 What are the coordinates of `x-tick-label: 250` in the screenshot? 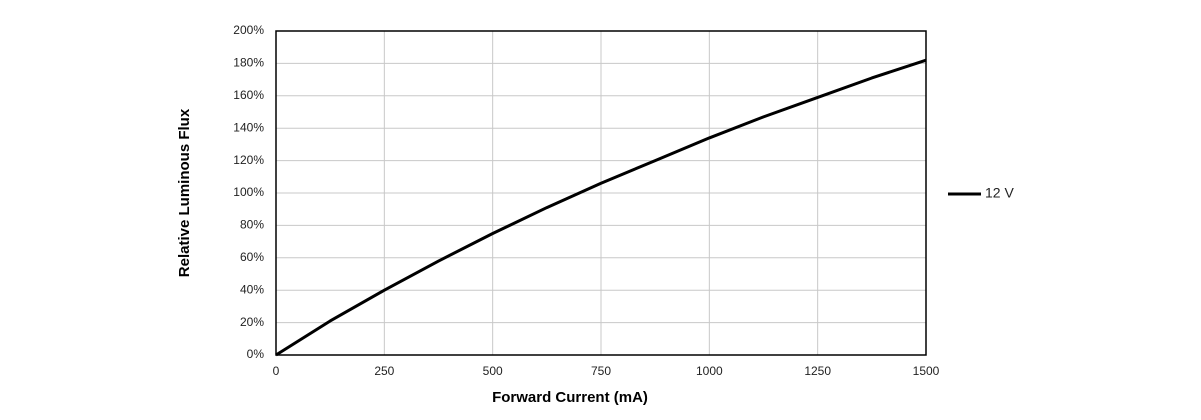 It's located at (384, 371).